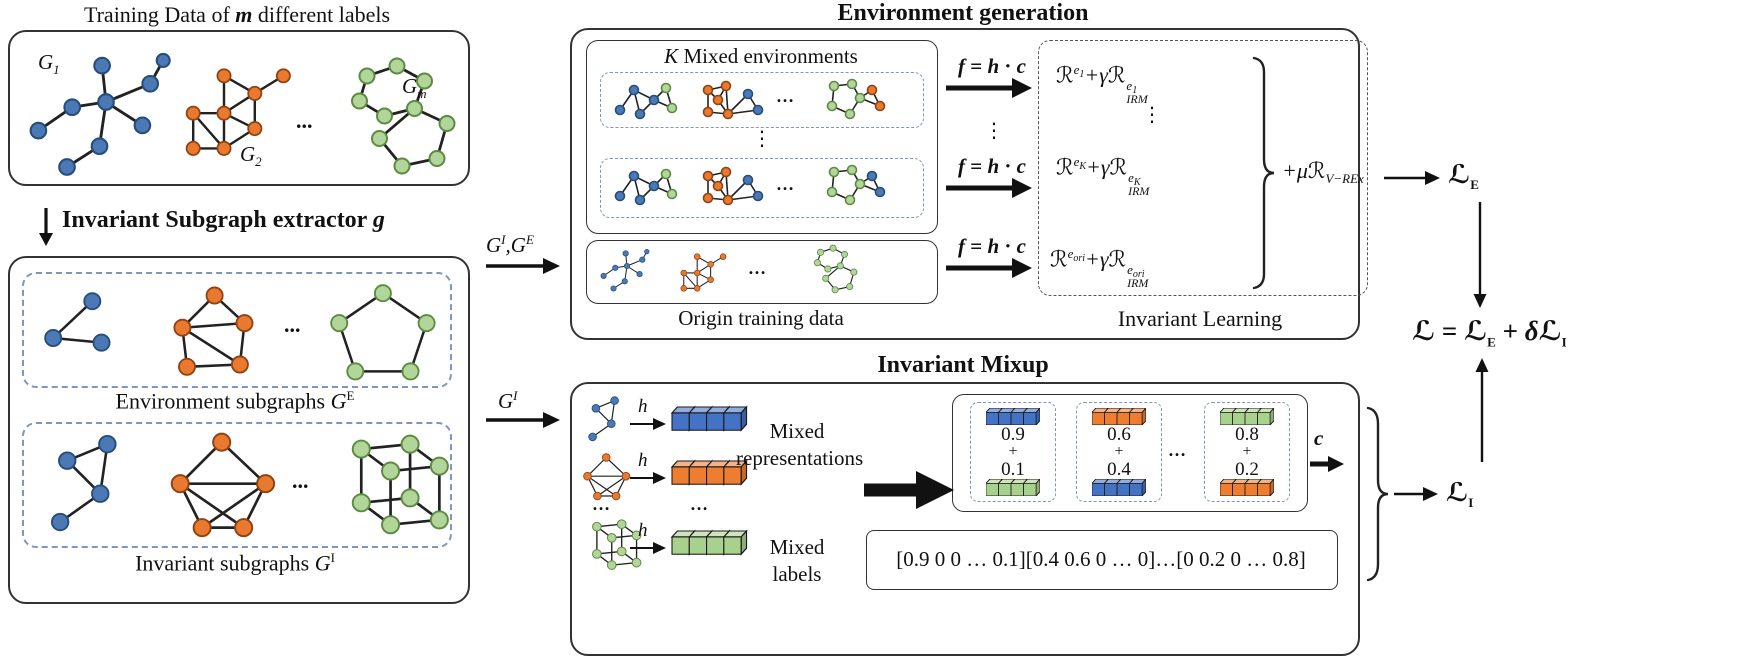 This screenshot has width=1742, height=666. What do you see at coordinates (797, 561) in the screenshot?
I see `mixed-labels-label: Mixed labels` at bounding box center [797, 561].